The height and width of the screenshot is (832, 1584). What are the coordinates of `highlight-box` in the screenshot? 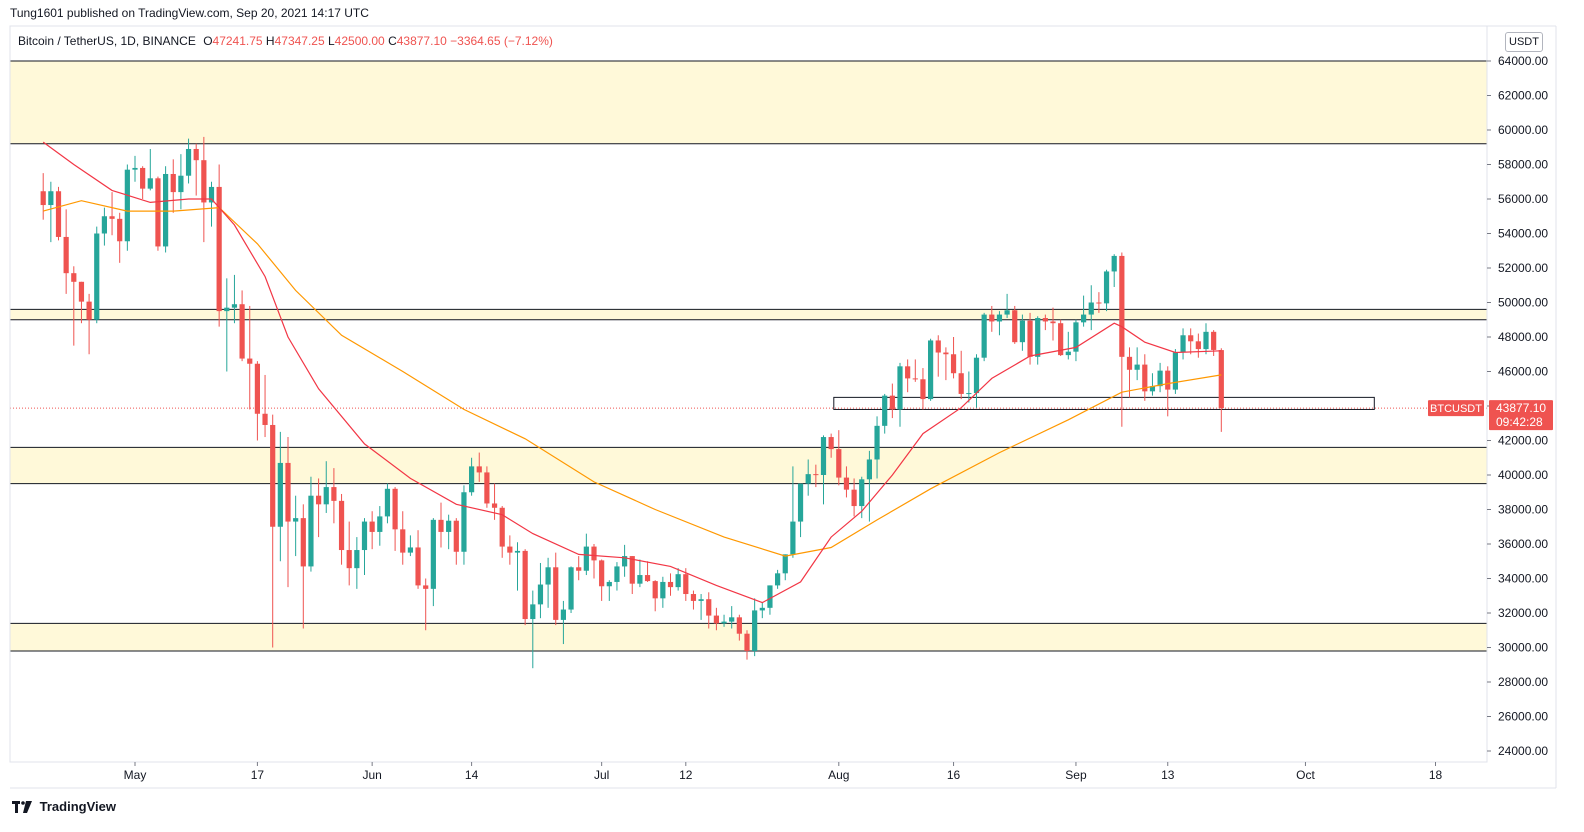 It's located at (1104, 403).